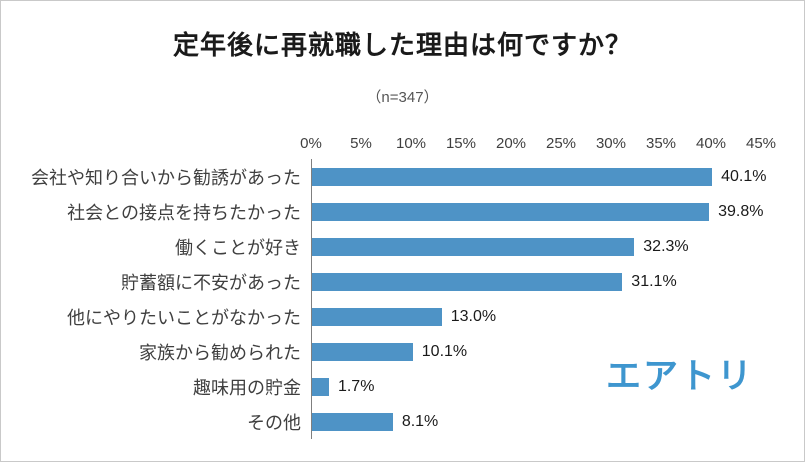 The width and height of the screenshot is (805, 462). I want to click on x-tick-label: 15%, so click(460, 143).